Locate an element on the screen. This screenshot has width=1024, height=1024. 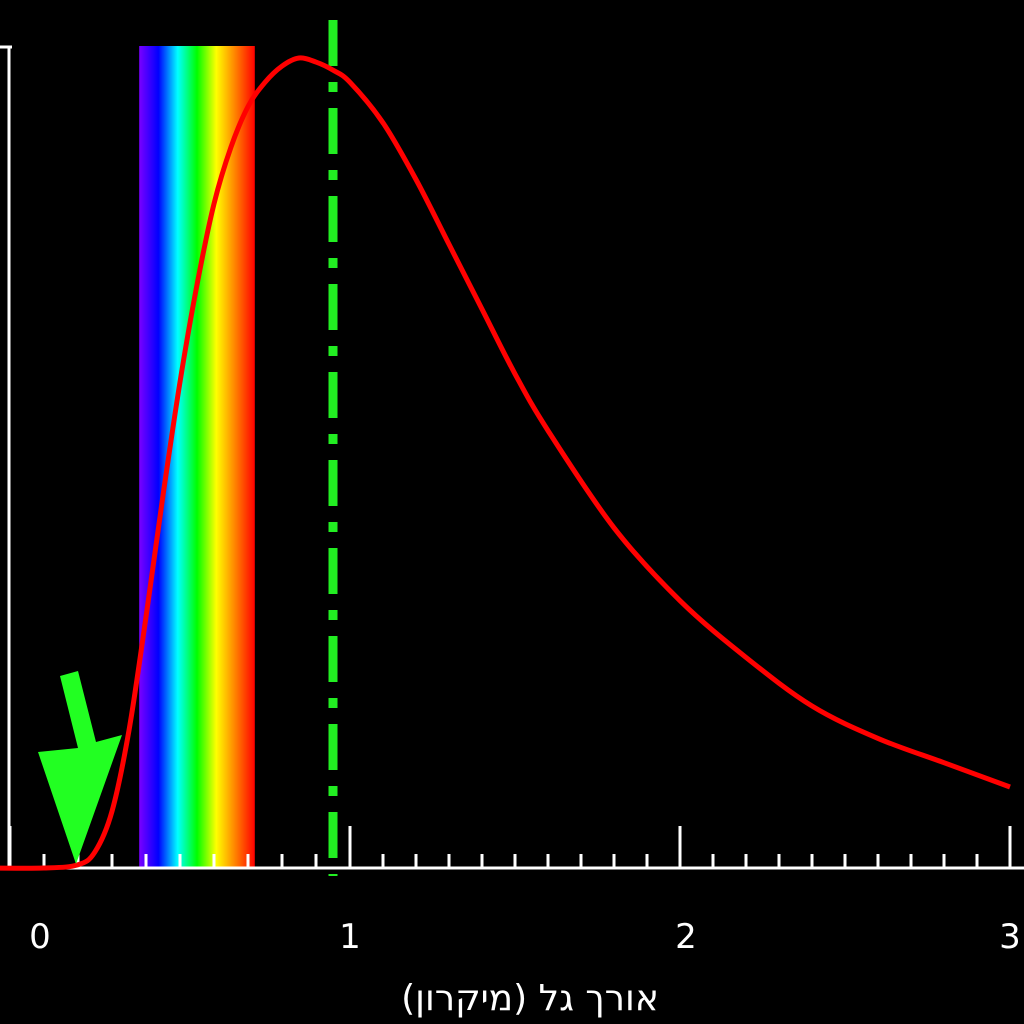
x-axis-title: אורך גל (מיקרון) is located at coordinates (530, 998).